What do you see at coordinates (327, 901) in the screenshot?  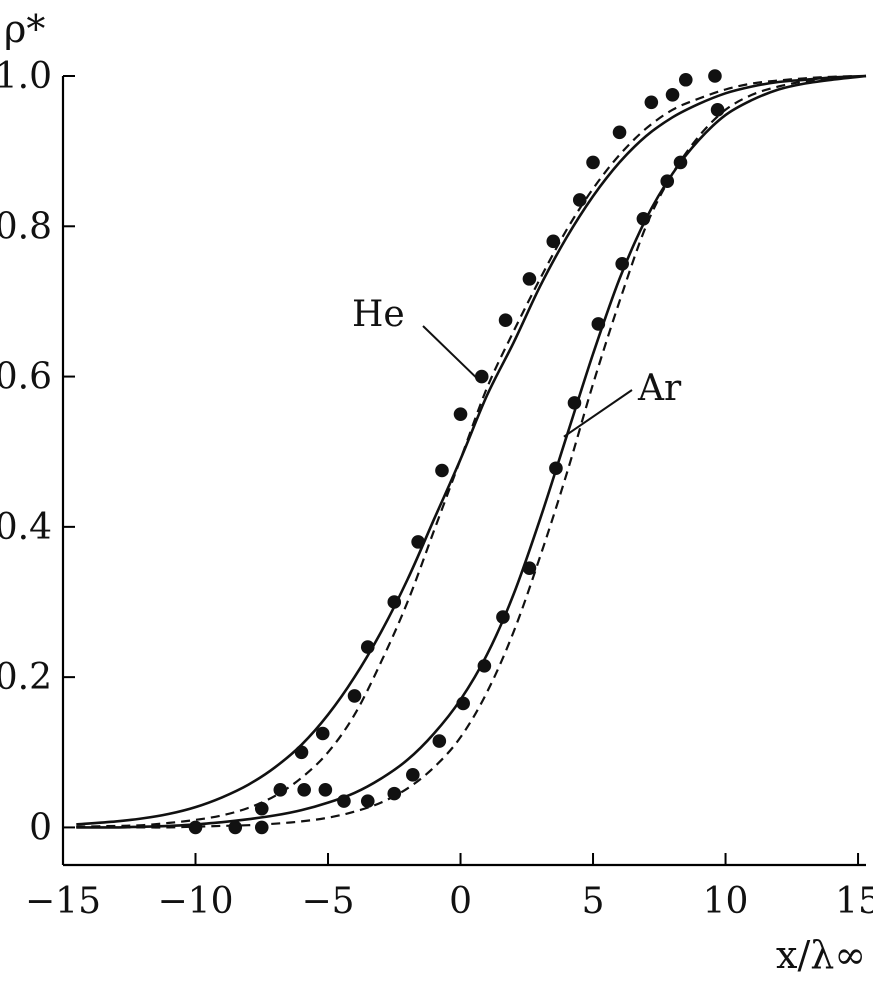 I see `x-tick-label: −5` at bounding box center [327, 901].